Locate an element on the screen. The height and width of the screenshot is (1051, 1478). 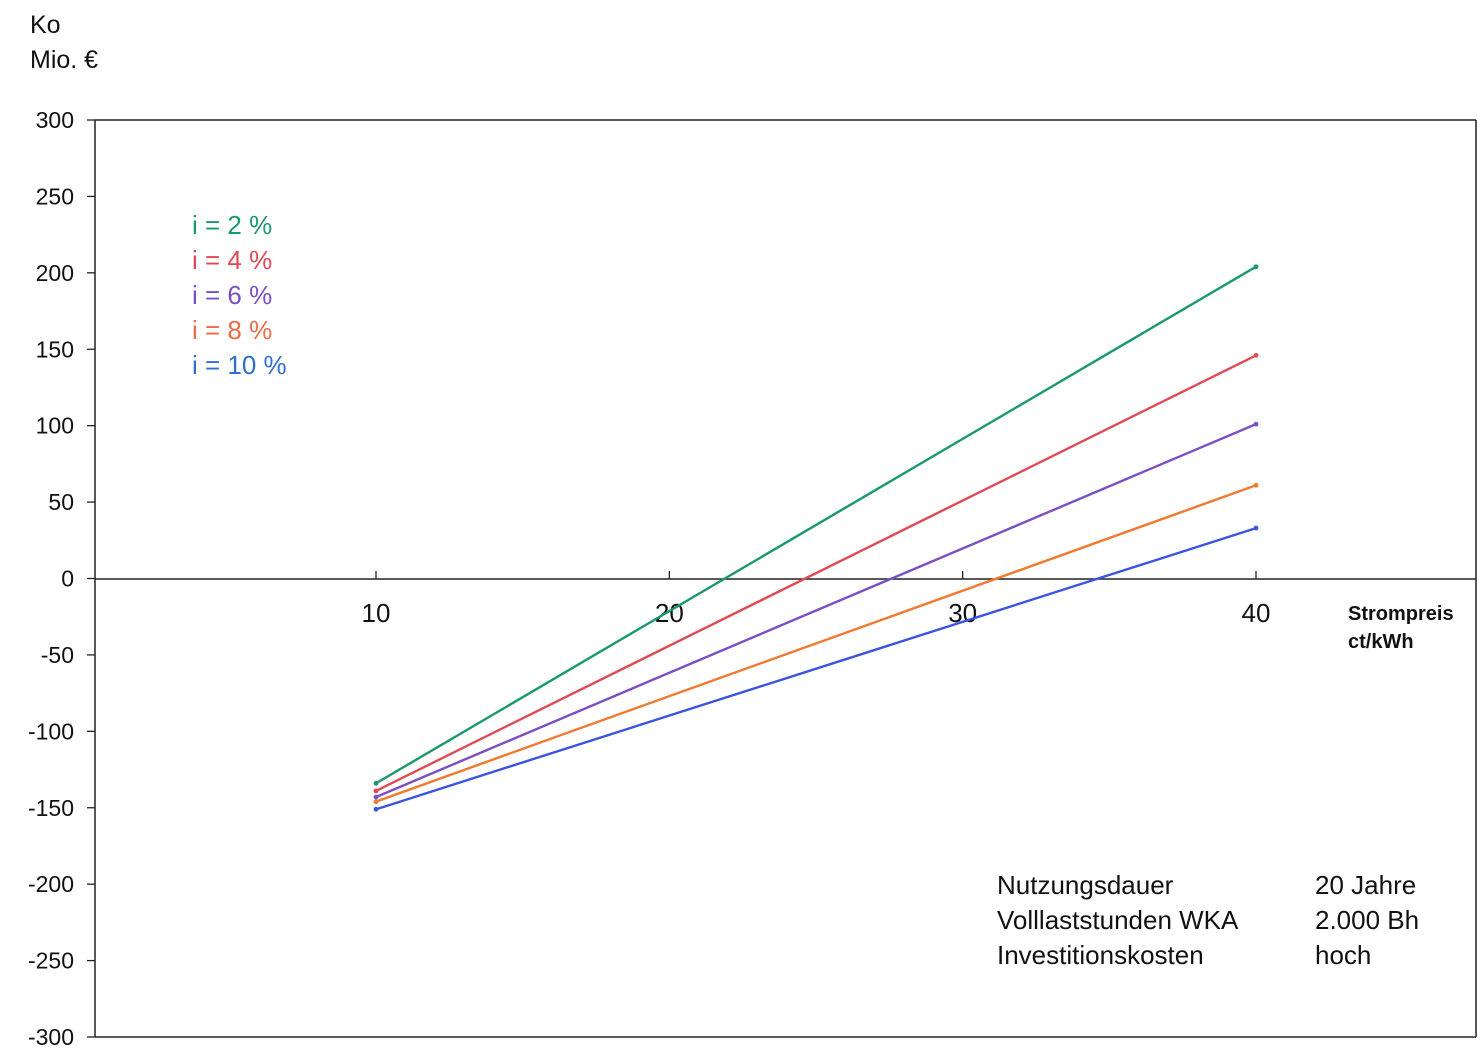
y-tick-label: 300 is located at coordinates (55, 120).